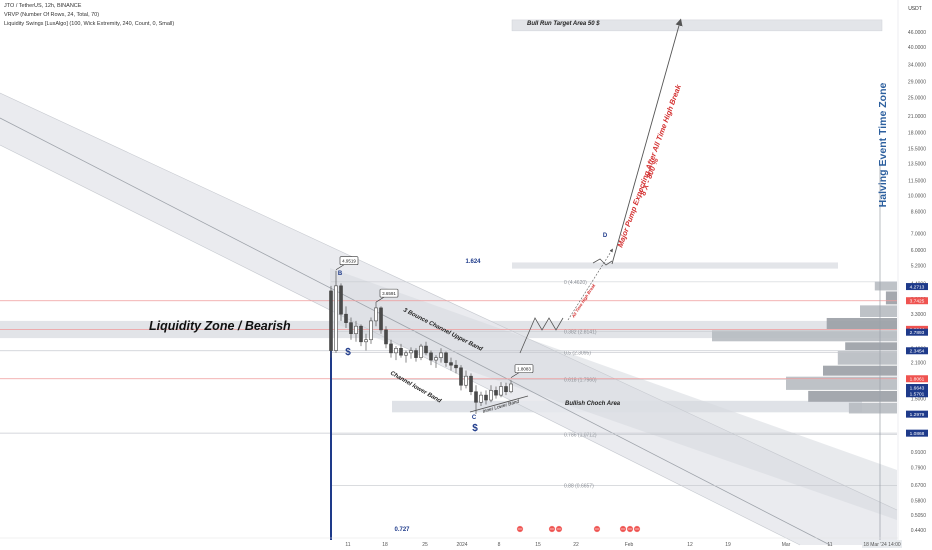 This screenshot has height=550, width=932. I want to click on fib-label: 0.786 (1.0712), so click(580, 436).